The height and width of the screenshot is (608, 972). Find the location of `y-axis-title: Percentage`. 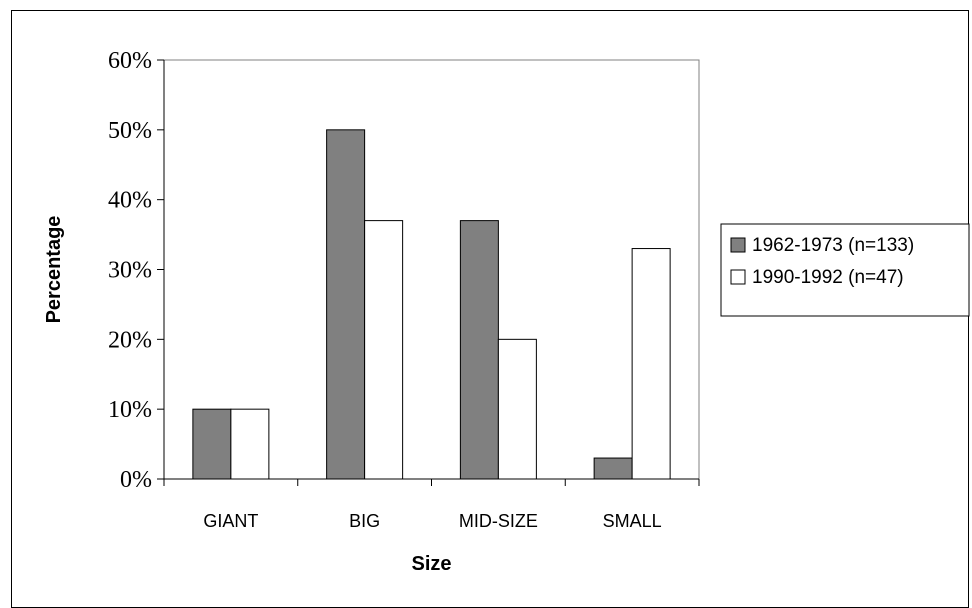

y-axis-title: Percentage is located at coordinates (54, 270).